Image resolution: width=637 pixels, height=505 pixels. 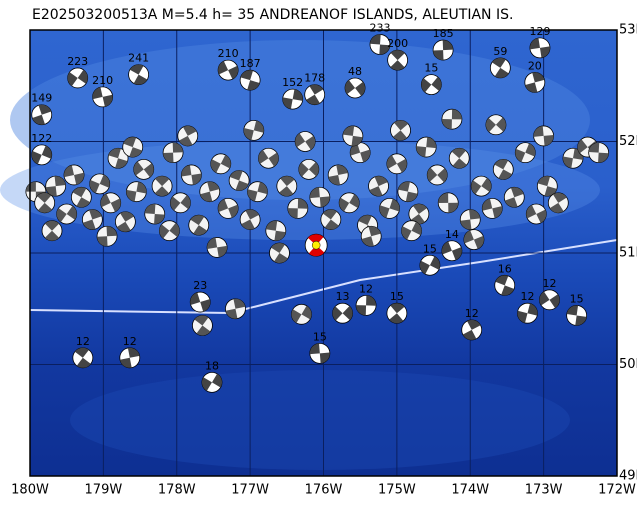 I want to click on depth-label: 223, so click(x=77, y=61).